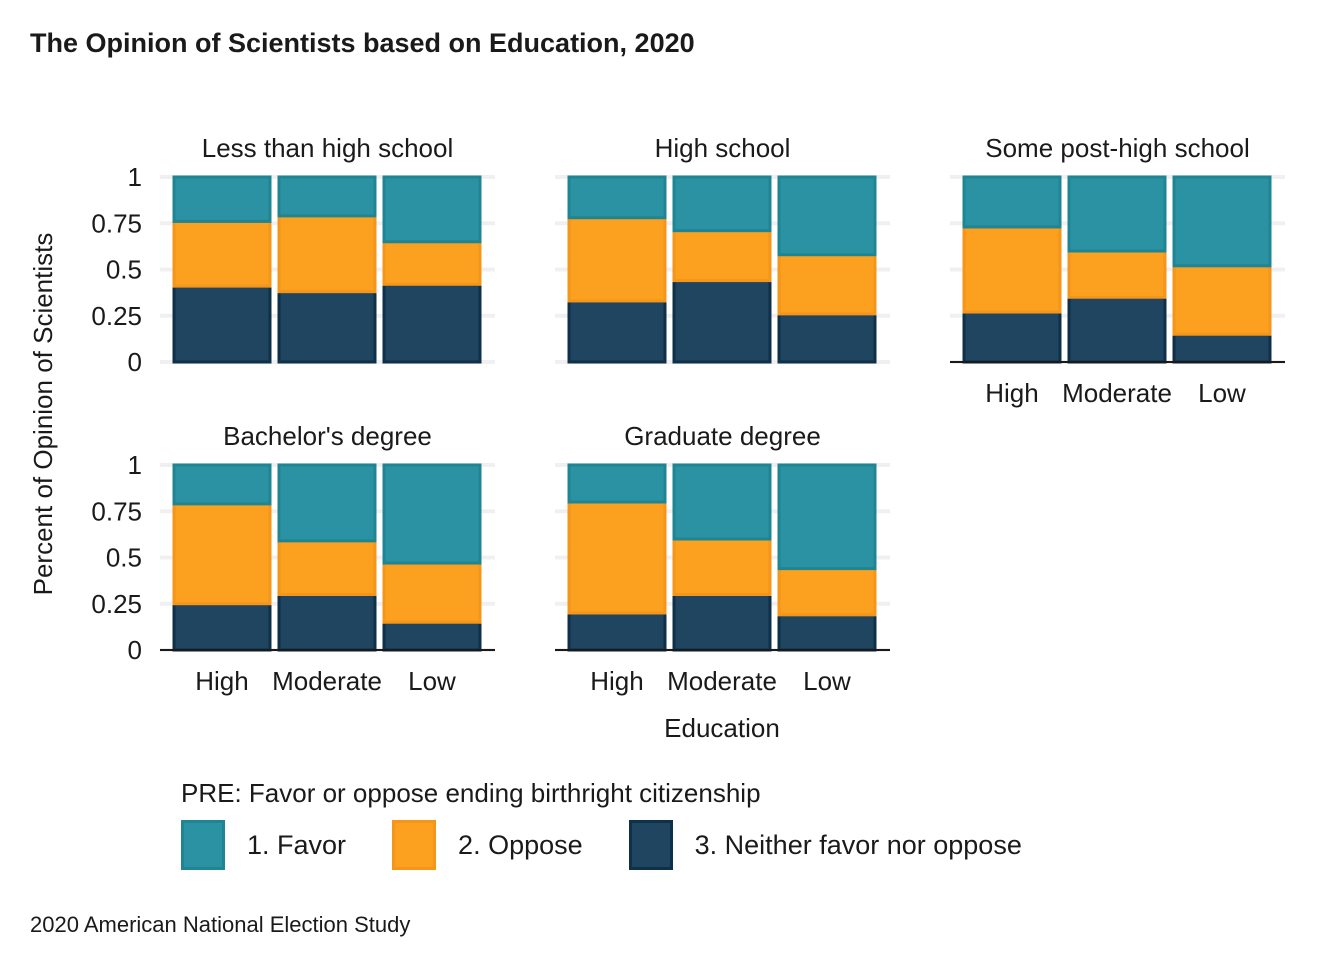  I want to click on caption: 2020 American National Election Study, so click(220, 924).